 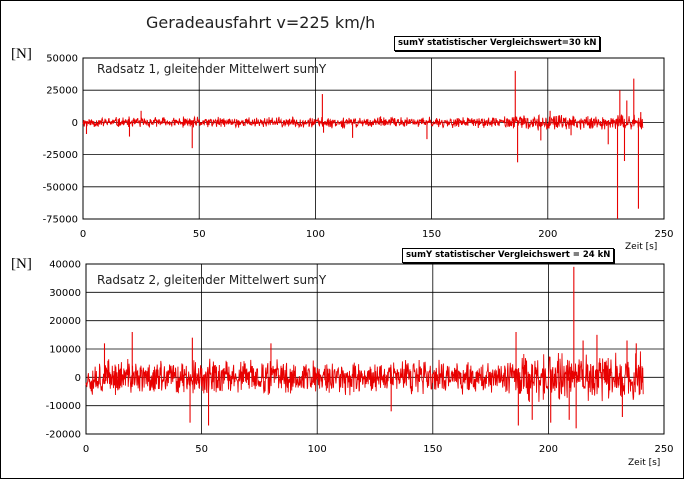 What do you see at coordinates (65, 321) in the screenshot?
I see `panel2-y-tick-label: 20000` at bounding box center [65, 321].